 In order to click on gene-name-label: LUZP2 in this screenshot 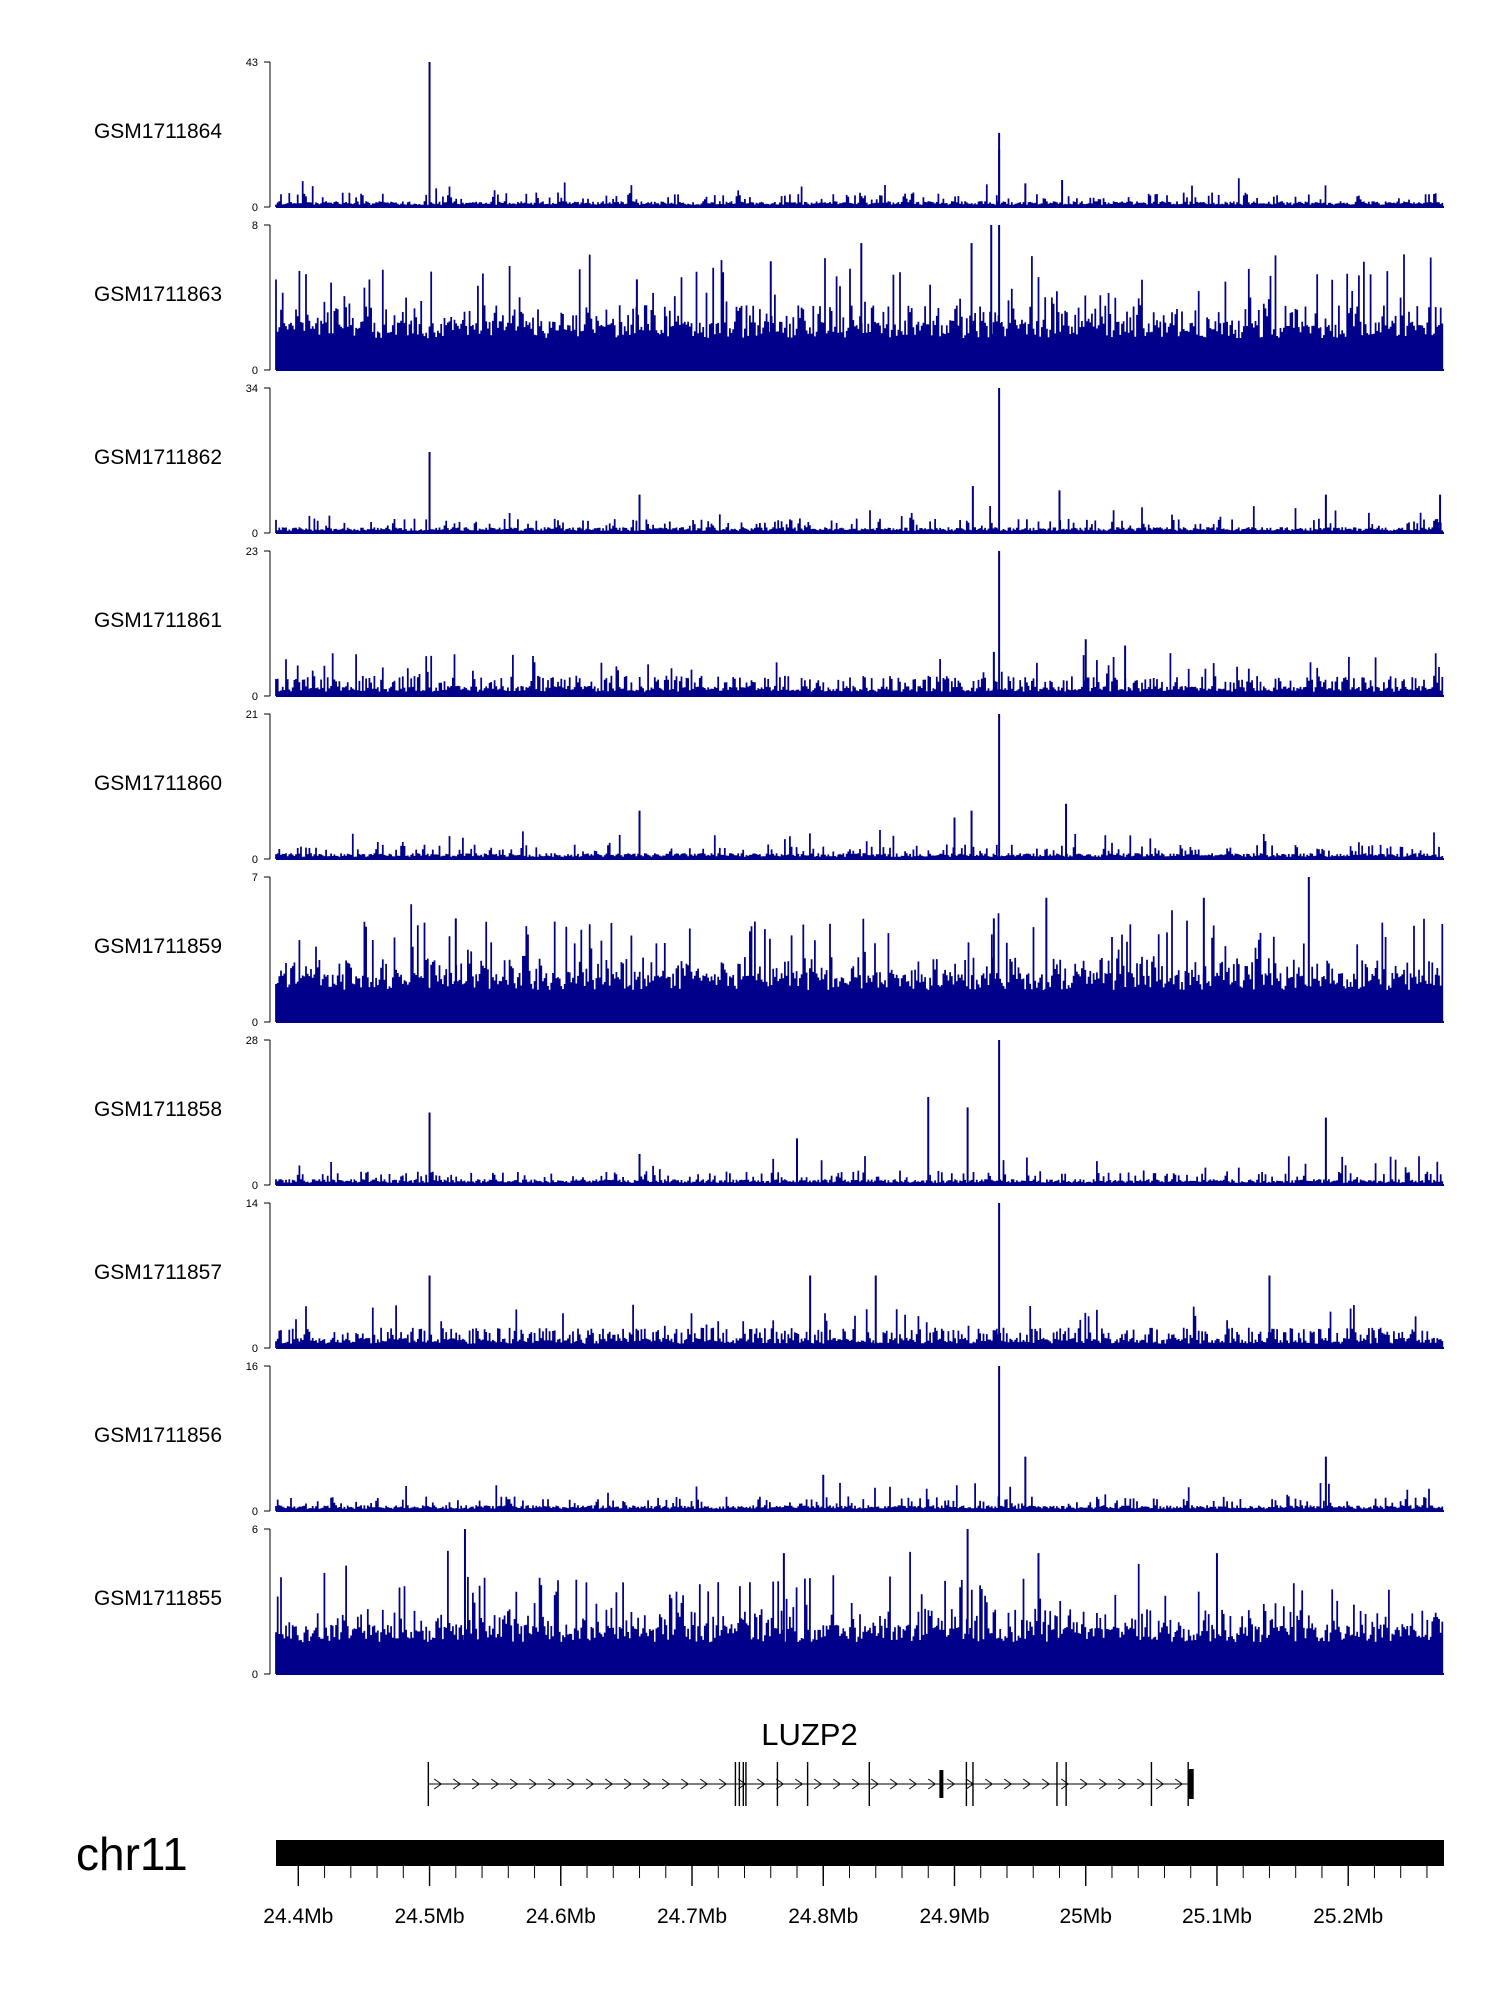, I will do `click(809, 1734)`.